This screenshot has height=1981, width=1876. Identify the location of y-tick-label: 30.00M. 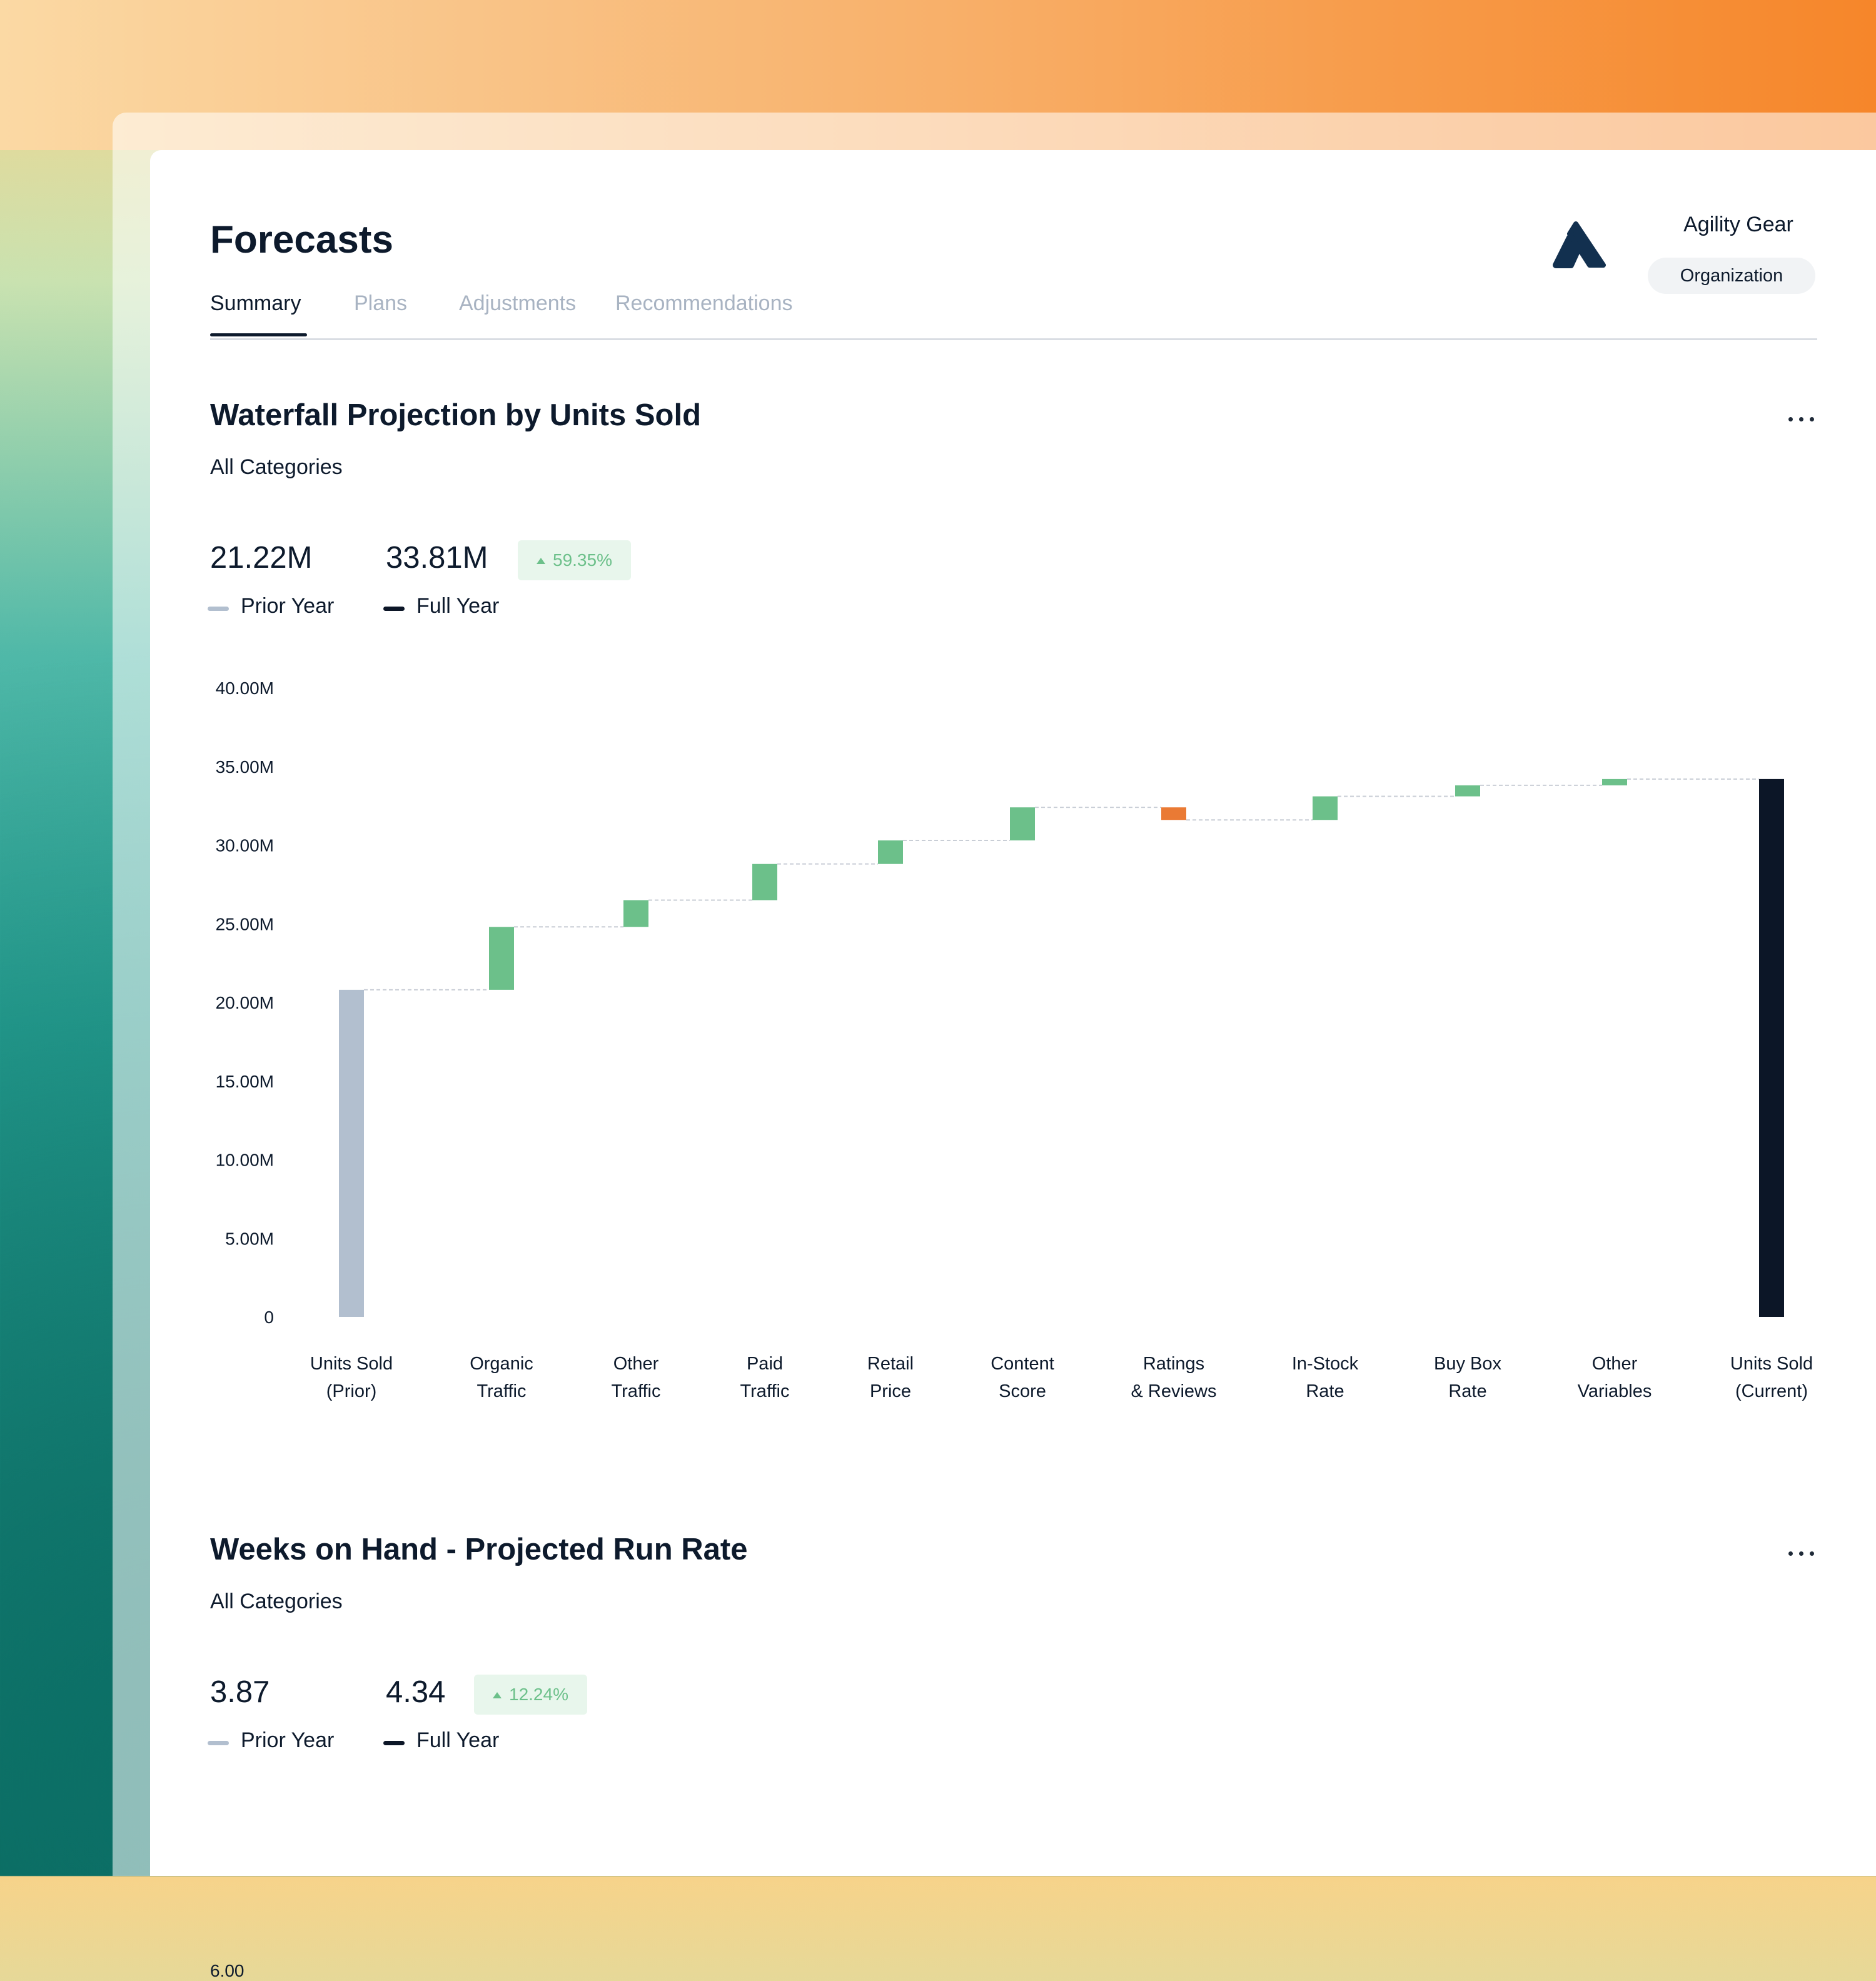
(245, 845).